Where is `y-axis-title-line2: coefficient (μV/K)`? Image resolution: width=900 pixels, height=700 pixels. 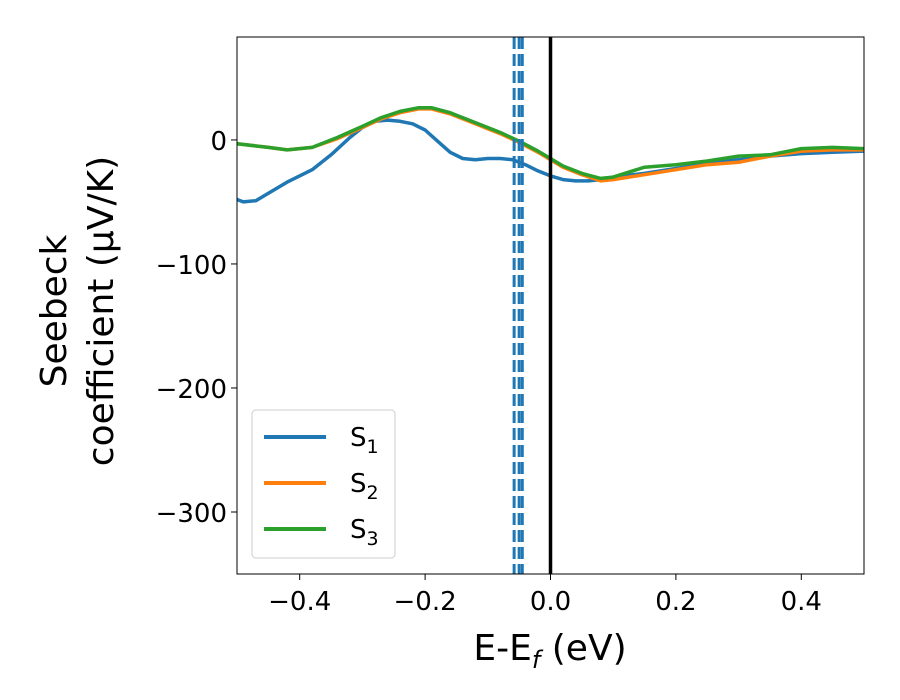
y-axis-title-line2: coefficient (μV/K) is located at coordinates (101, 311).